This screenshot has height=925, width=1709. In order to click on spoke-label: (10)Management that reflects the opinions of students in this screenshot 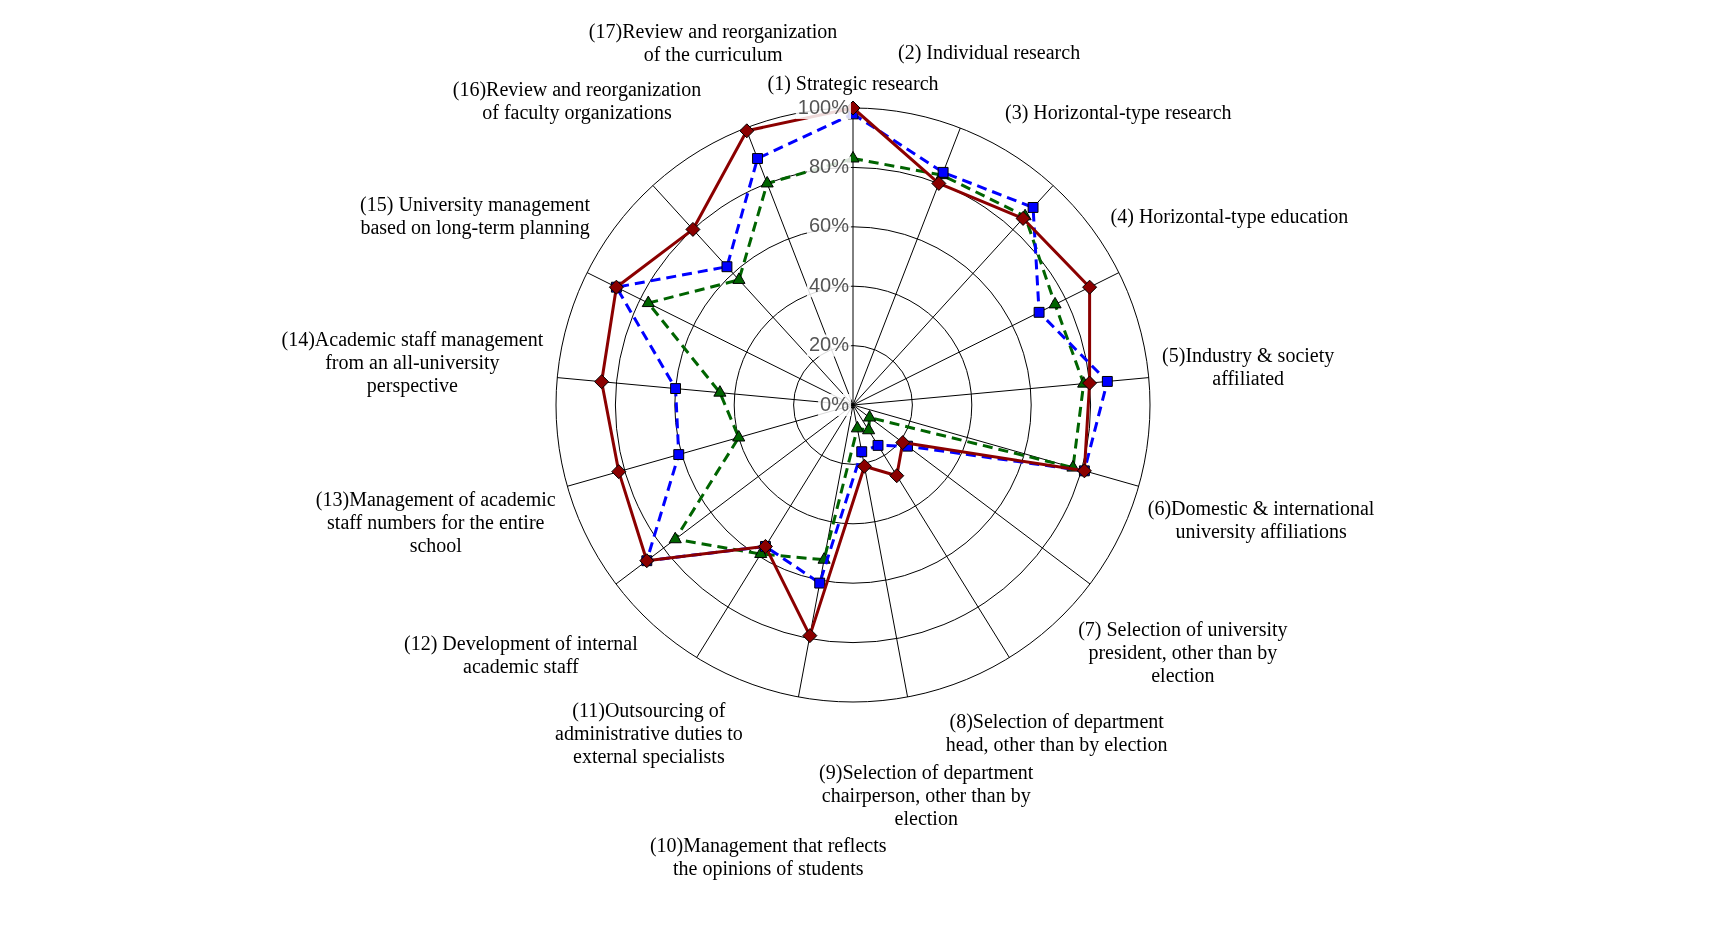, I will do `click(768, 857)`.